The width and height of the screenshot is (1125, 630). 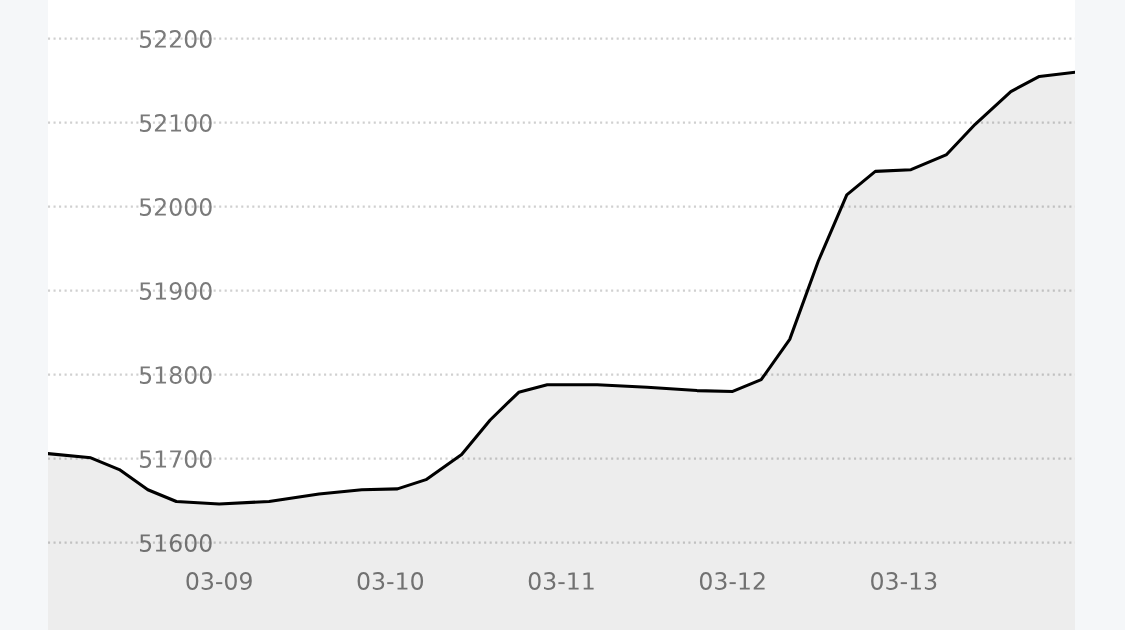 What do you see at coordinates (175, 39) in the screenshot?
I see `y-tick-label: 52200` at bounding box center [175, 39].